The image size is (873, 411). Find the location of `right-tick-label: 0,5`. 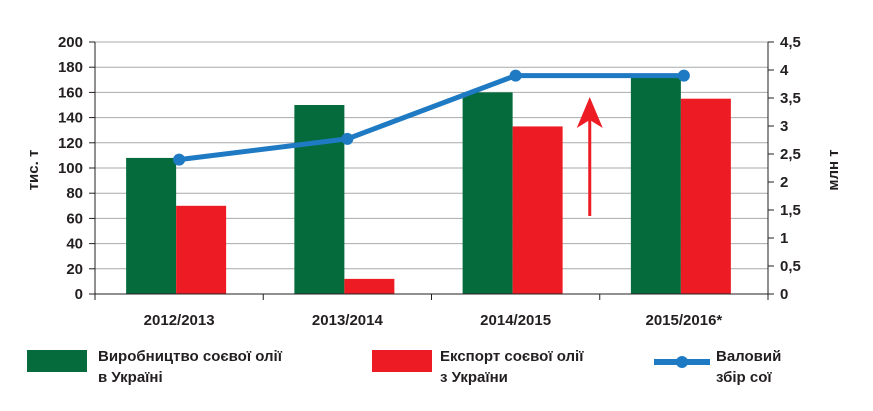

right-tick-label: 0,5 is located at coordinates (790, 266).